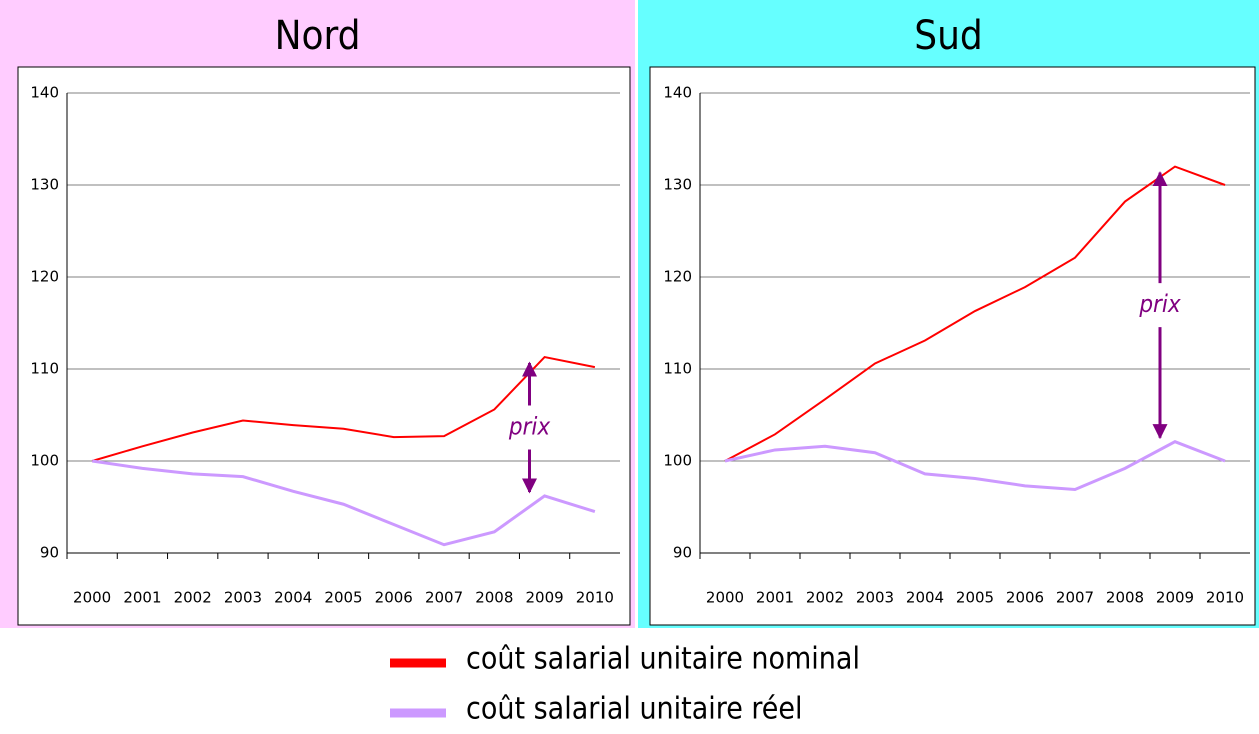 This screenshot has height=734, width=1259. What do you see at coordinates (663, 659) in the screenshot?
I see `legend-label: coût salarial unitaire nominal` at bounding box center [663, 659].